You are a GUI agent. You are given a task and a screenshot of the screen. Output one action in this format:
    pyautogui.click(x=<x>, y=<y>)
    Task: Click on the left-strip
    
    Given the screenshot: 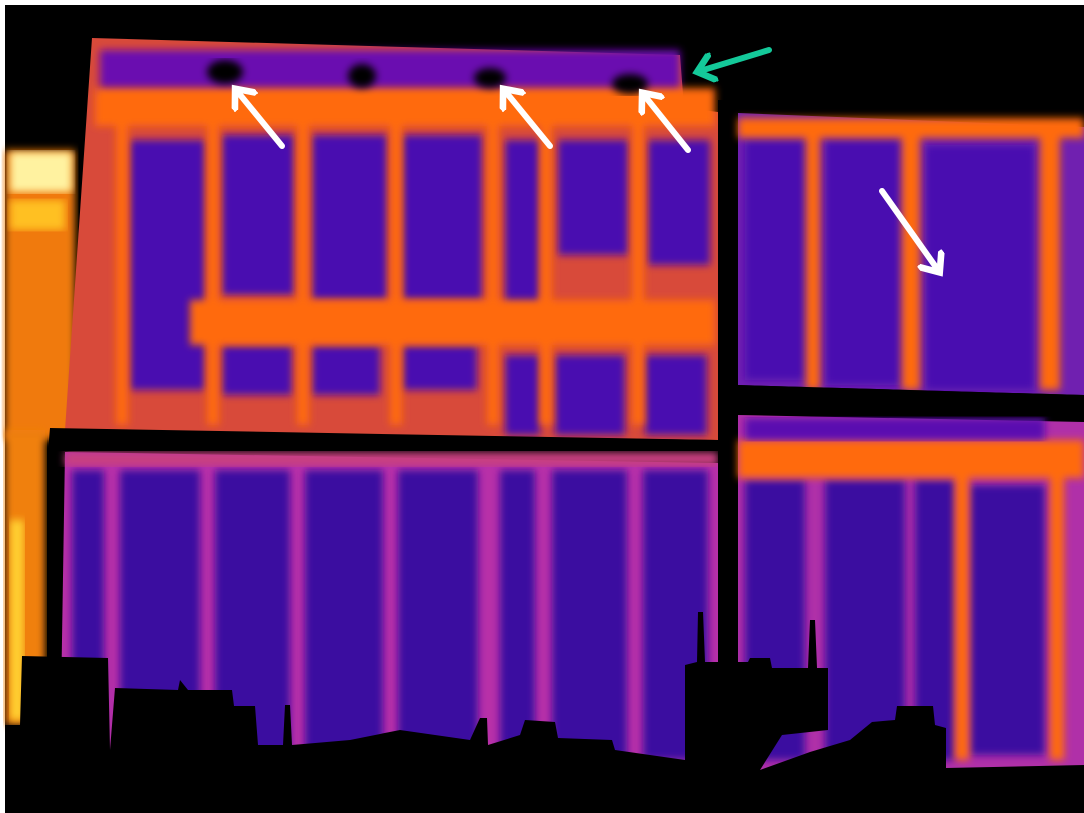 What is the action you would take?
    pyautogui.click(x=40, y=437)
    